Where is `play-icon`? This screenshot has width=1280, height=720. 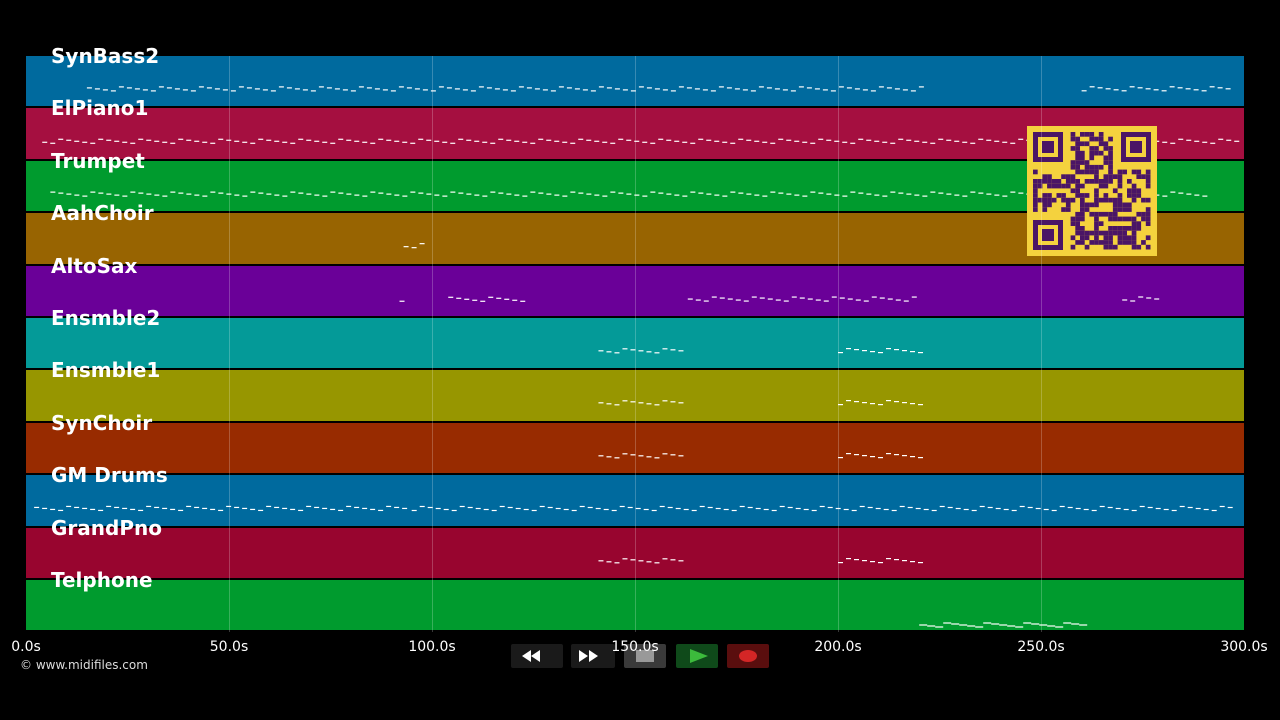 play-icon is located at coordinates (699, 656).